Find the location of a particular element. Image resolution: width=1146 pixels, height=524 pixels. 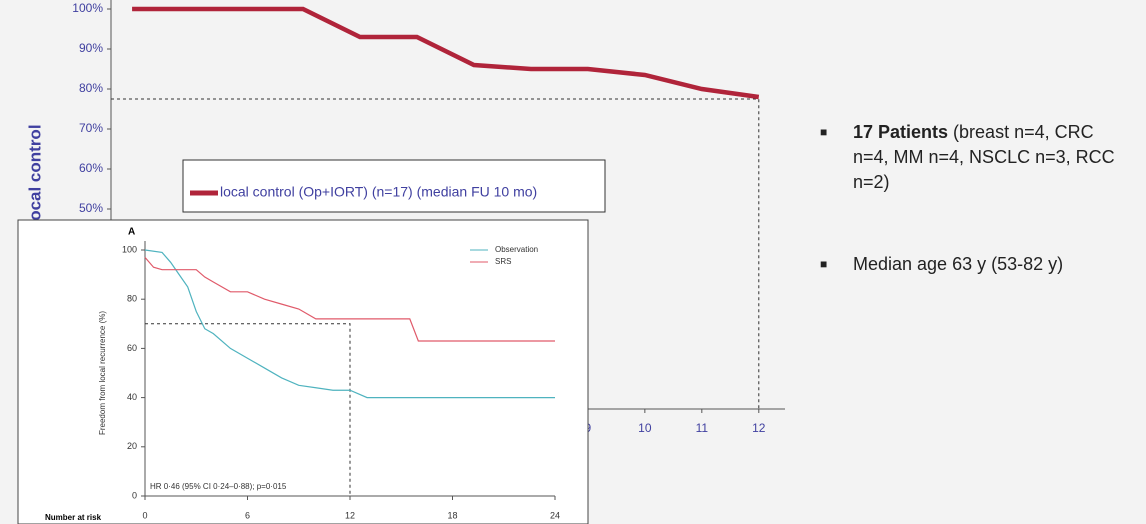

y-tick-label: 70% is located at coordinates (91, 128).